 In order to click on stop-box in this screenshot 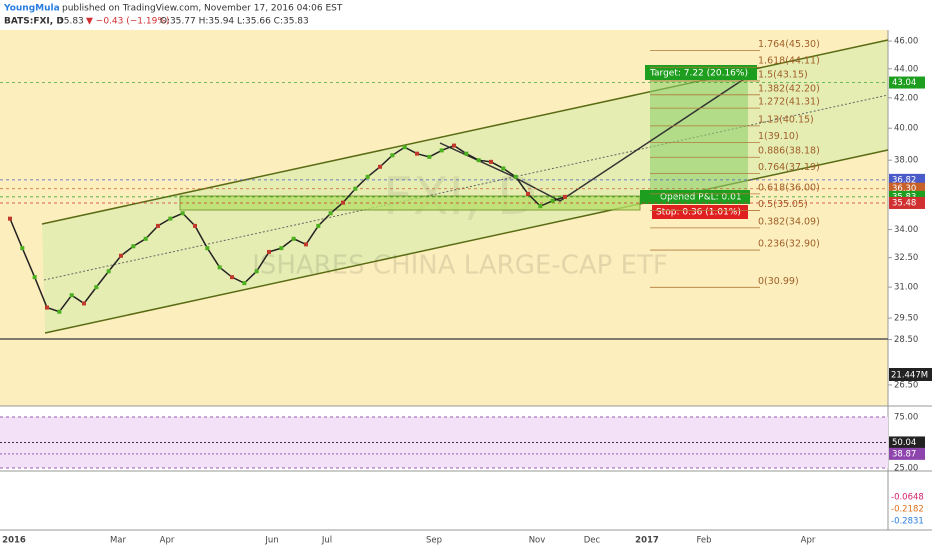, I will do `click(700, 212)`.